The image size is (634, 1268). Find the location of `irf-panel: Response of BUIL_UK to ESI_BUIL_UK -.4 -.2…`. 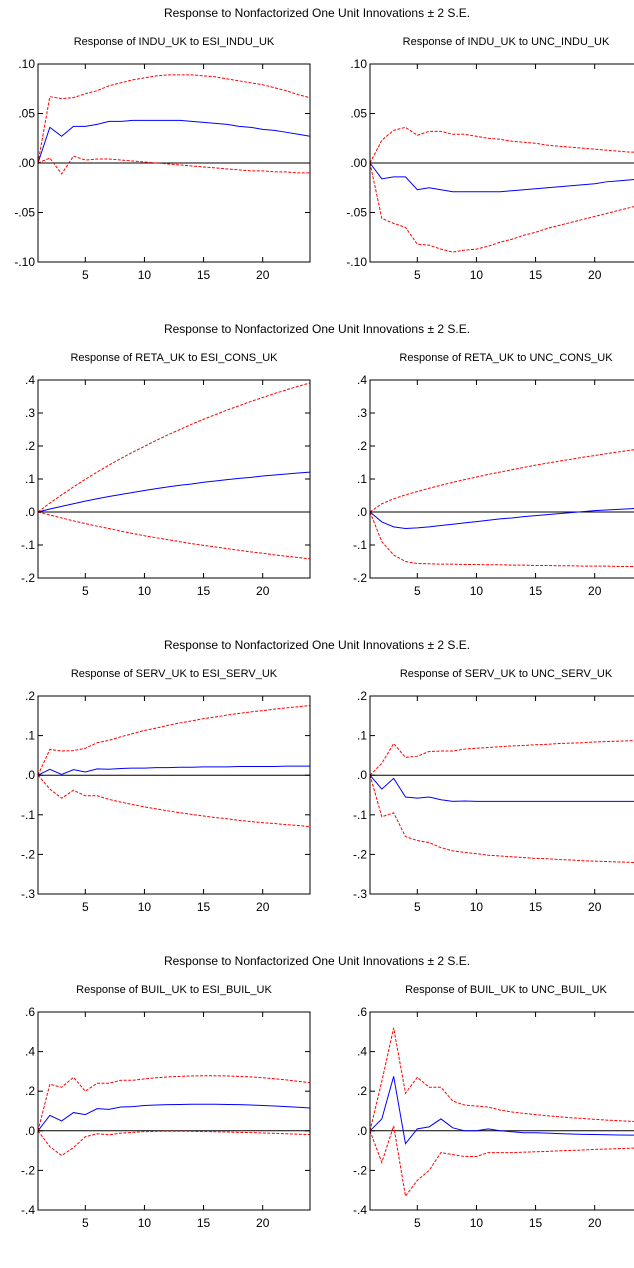

irf-panel: Response of BUIL_UK to ESI_BUIL_UK -.4 -.2… is located at coordinates (166, 1107).